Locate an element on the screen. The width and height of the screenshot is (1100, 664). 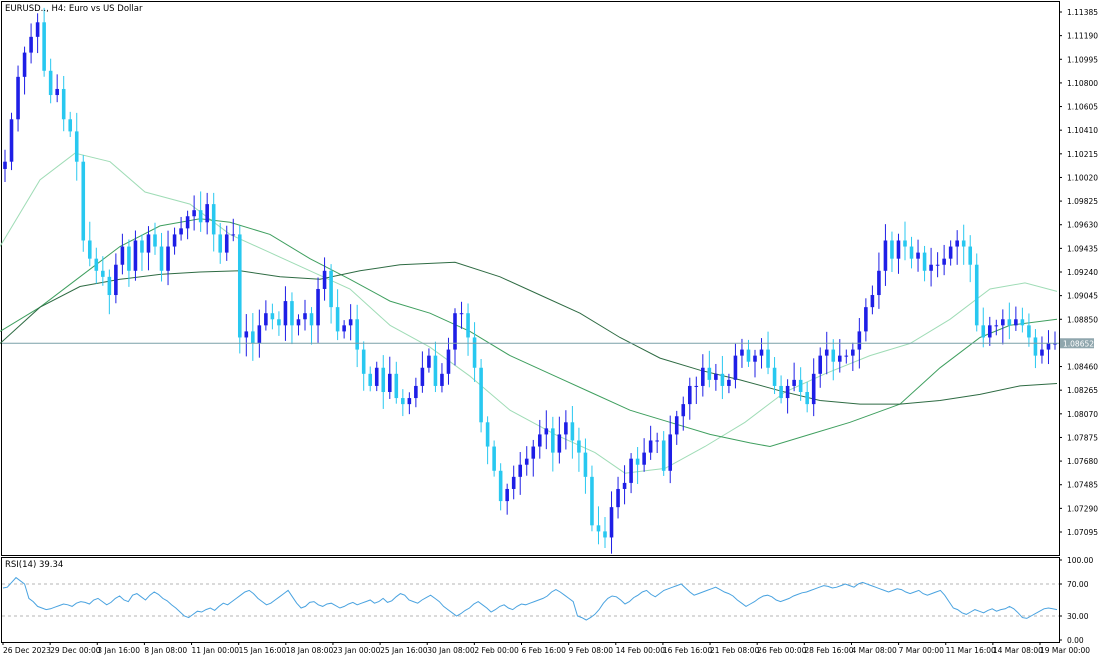
rsi-axis: 100.00 70.00 30.00 0.00 is located at coordinates (547, 600).